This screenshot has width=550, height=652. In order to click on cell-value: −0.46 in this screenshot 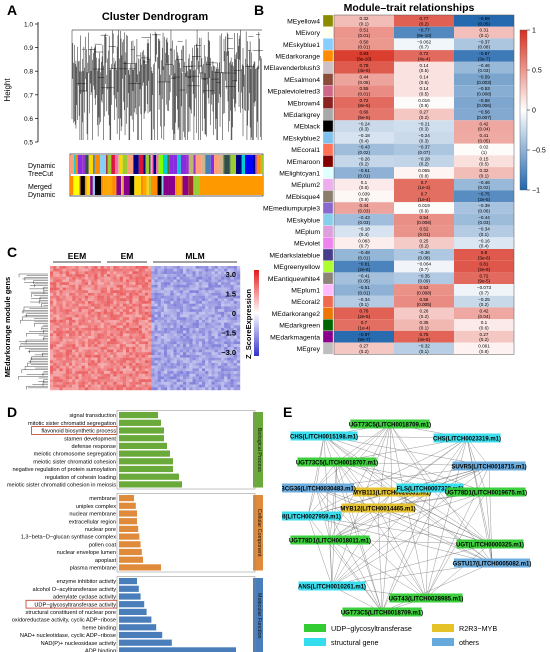, I will do `click(484, 65)`.